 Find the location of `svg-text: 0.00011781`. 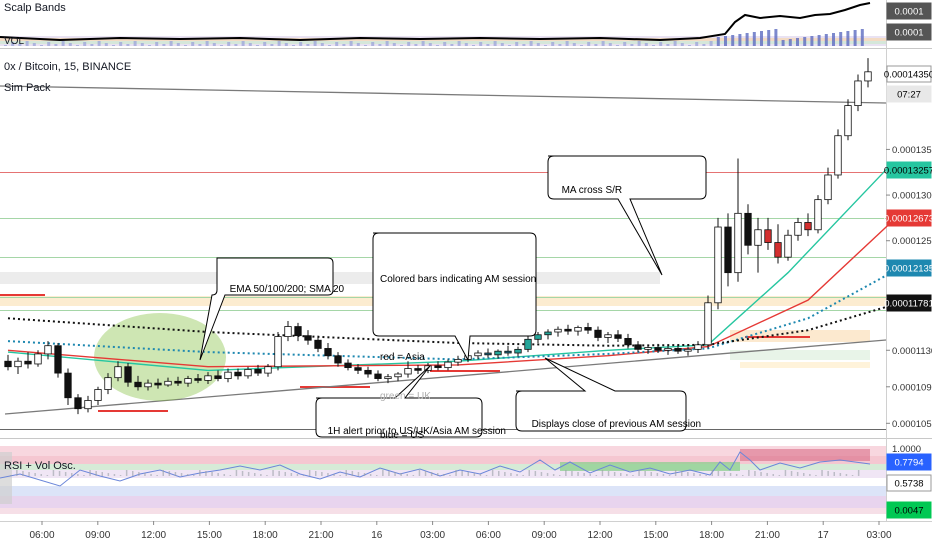

svg-text: 0.00011781 is located at coordinates (908, 304).